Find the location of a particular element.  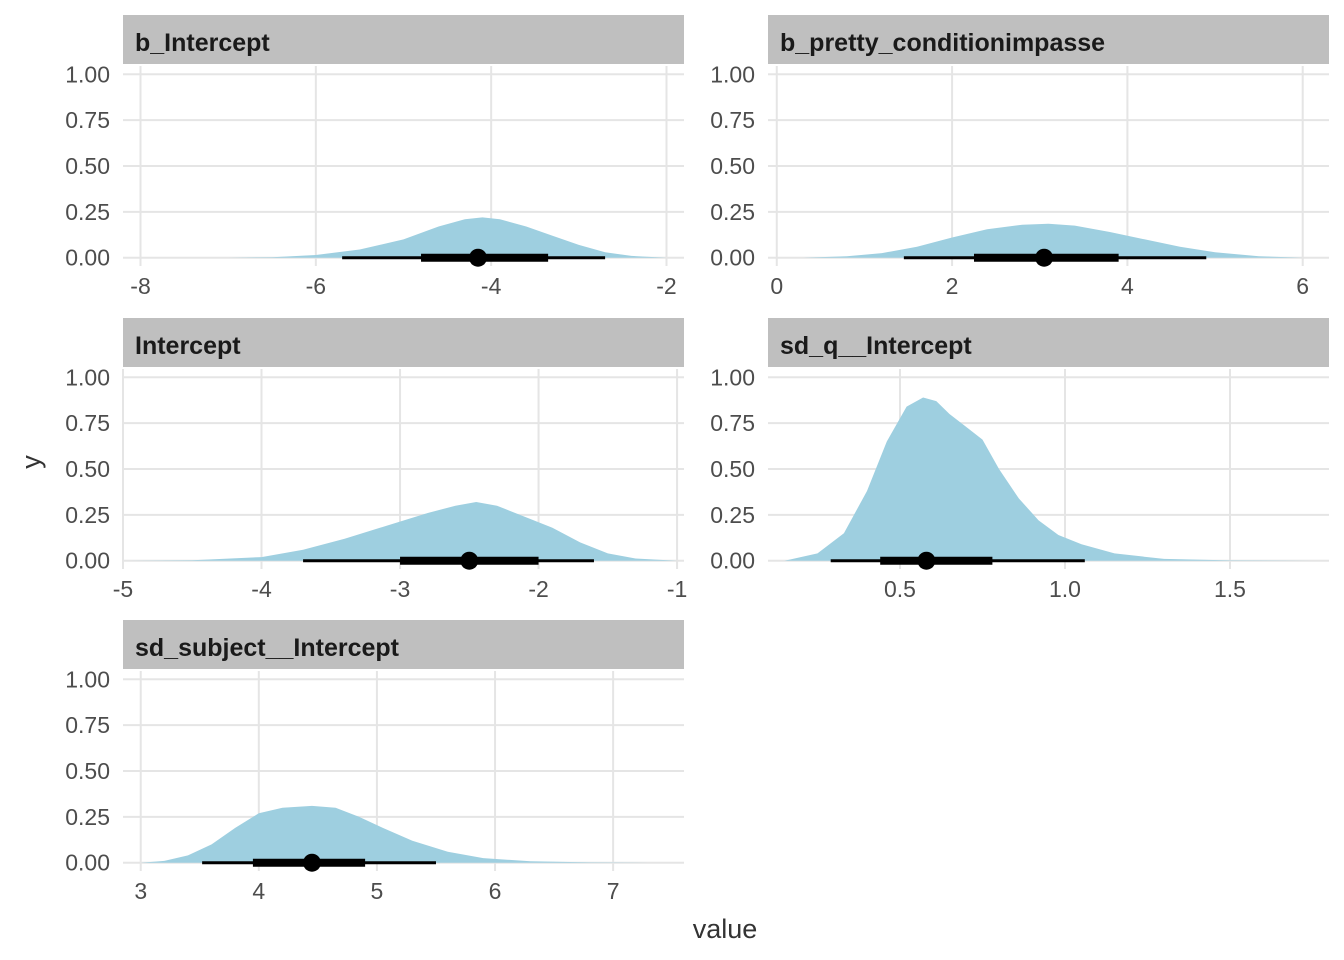

facet-title: Intercept is located at coordinates (188, 346).